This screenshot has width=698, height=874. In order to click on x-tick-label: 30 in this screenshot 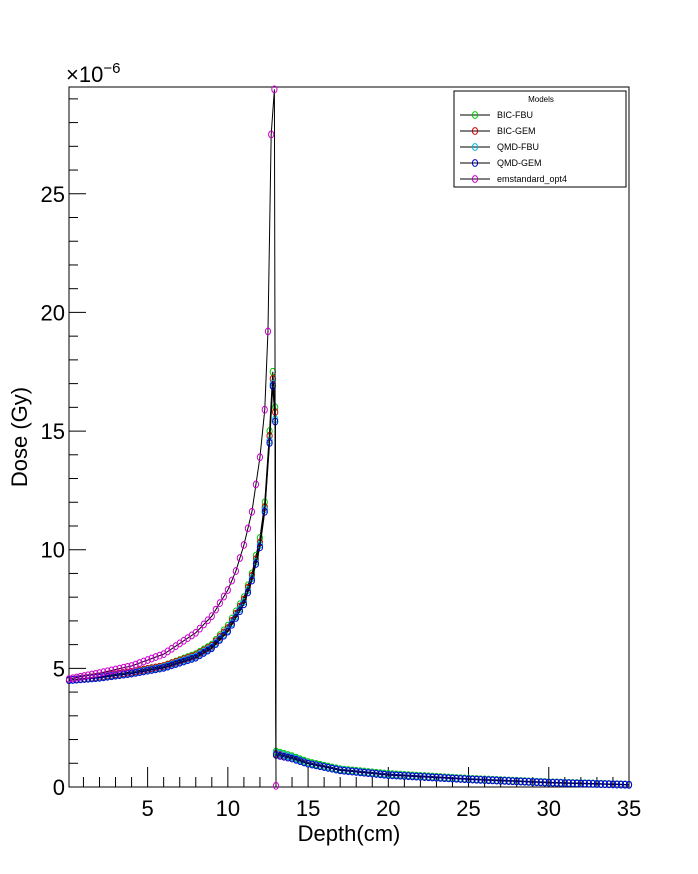, I will do `click(549, 808)`.